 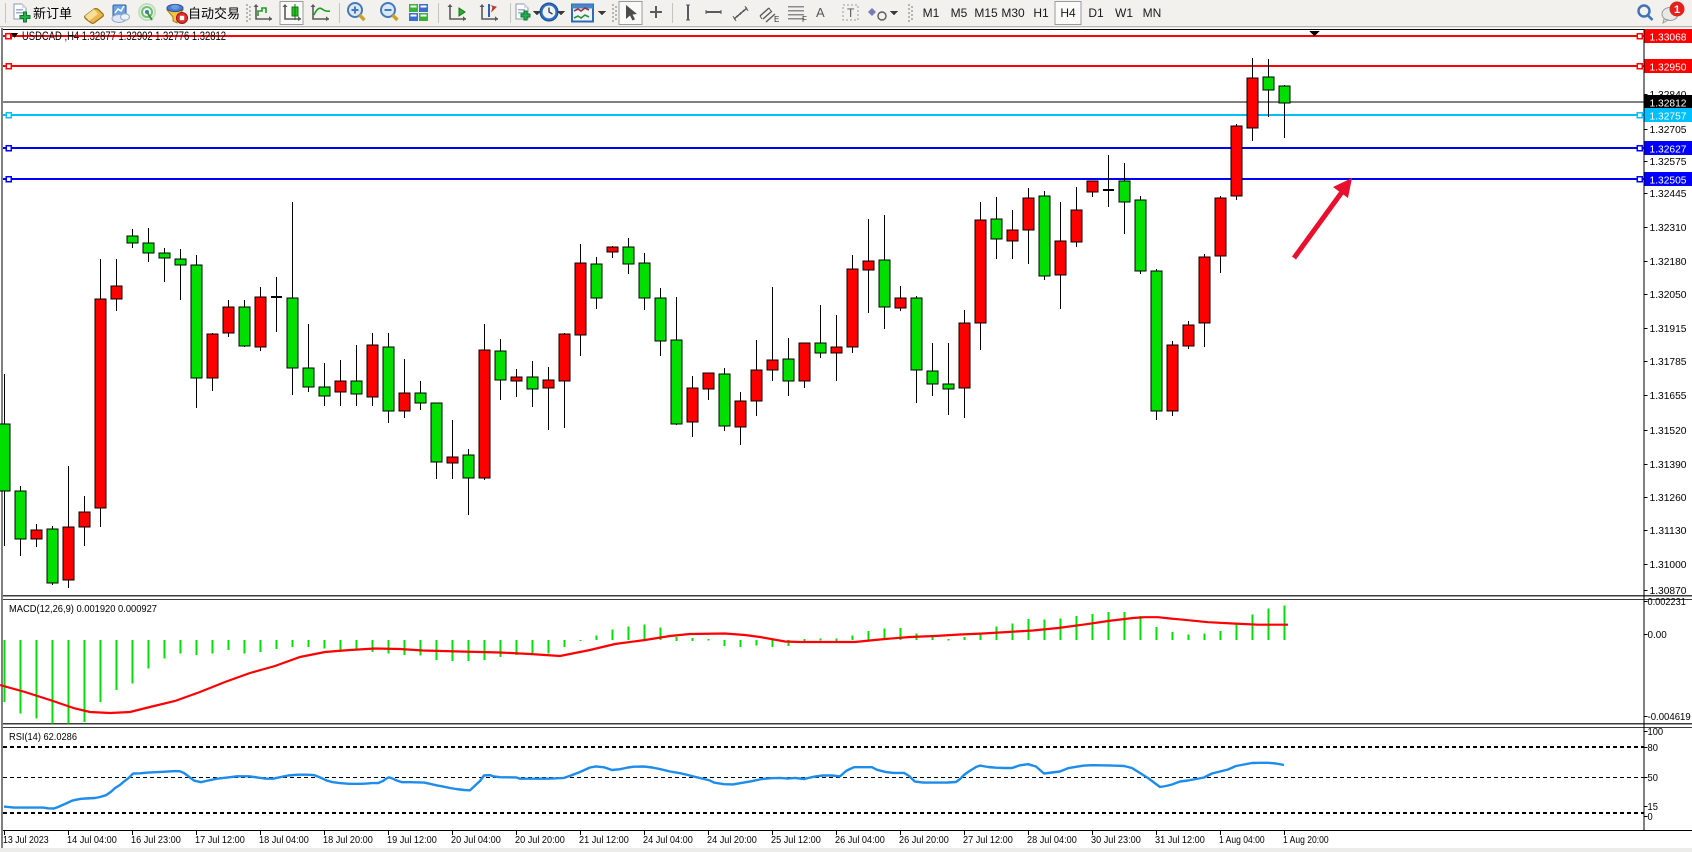 I want to click on svg-text: 1.32310, so click(x=1668, y=228).